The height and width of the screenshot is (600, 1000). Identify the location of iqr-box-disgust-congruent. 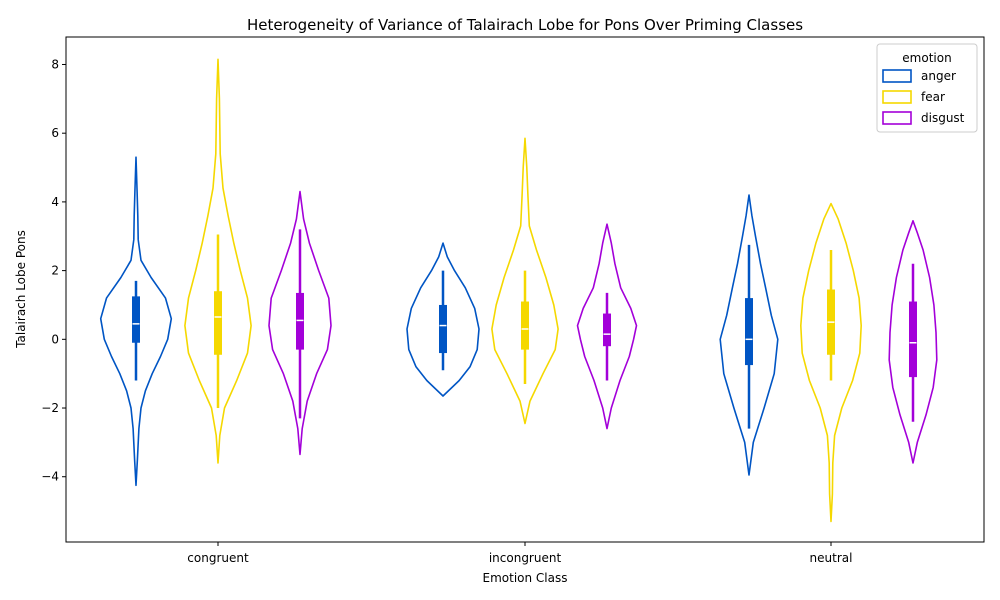
(300, 321).